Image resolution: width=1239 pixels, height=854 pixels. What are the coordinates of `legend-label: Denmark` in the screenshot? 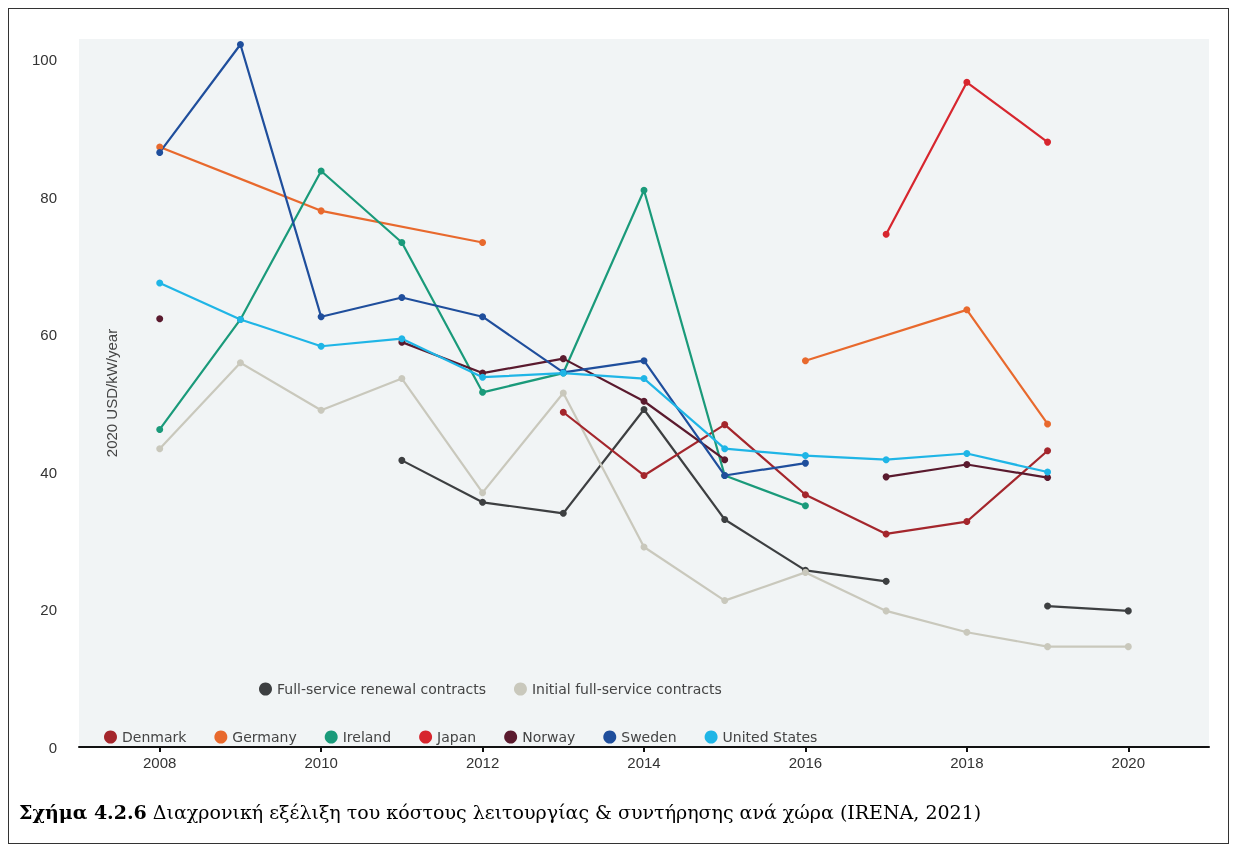 It's located at (155, 737).